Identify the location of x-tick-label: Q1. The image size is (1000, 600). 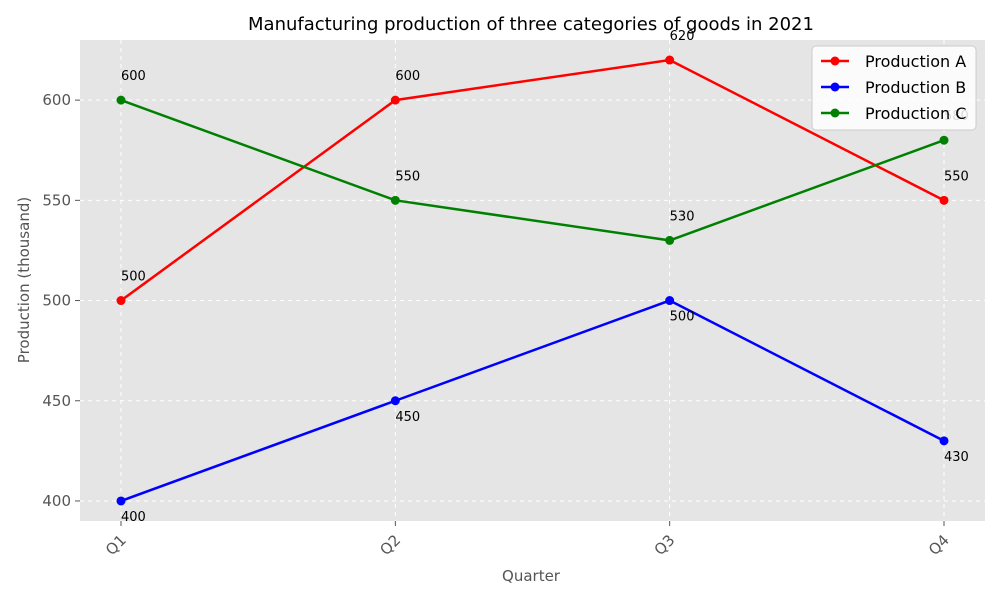
(116, 545).